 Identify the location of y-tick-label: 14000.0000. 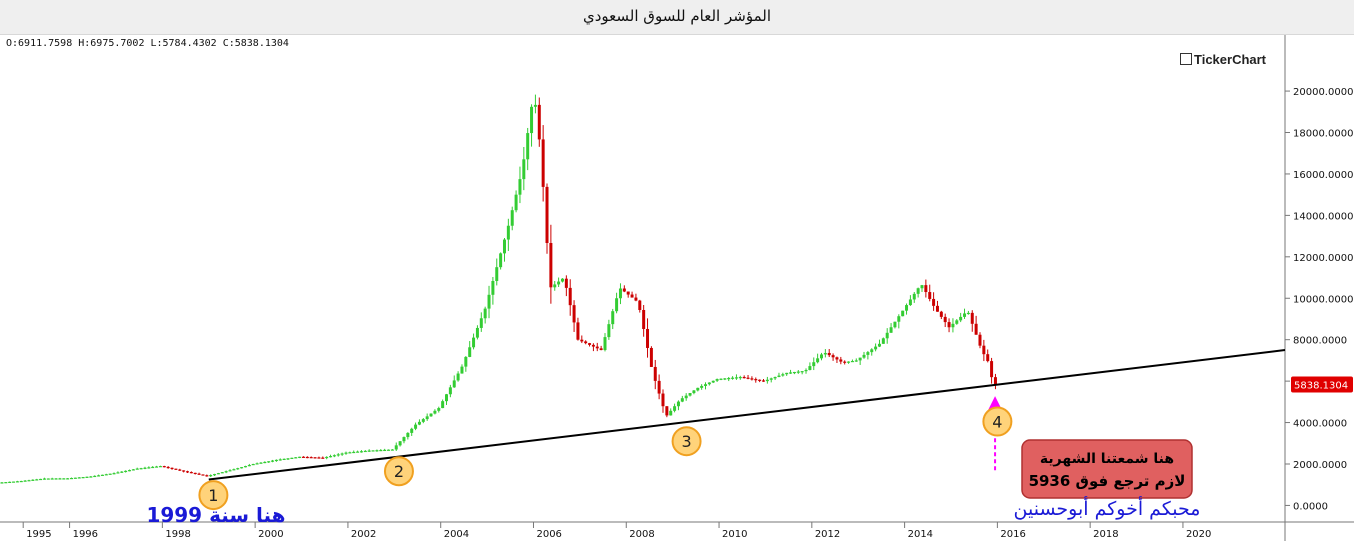
(1323, 216).